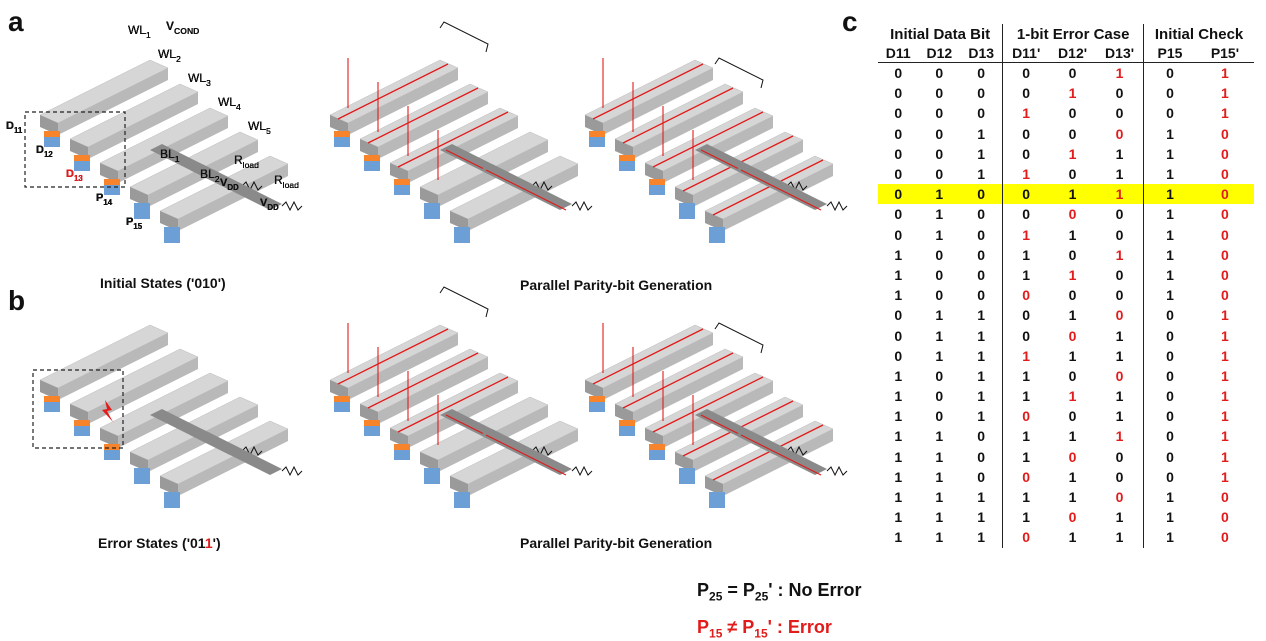  I want to click on bitline-label: BL2, so click(210, 175).